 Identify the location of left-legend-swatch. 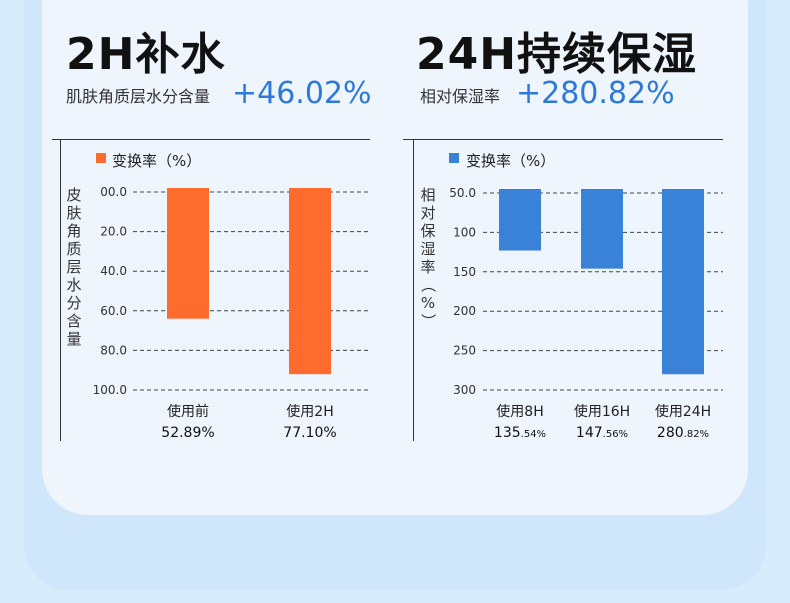
(101, 158).